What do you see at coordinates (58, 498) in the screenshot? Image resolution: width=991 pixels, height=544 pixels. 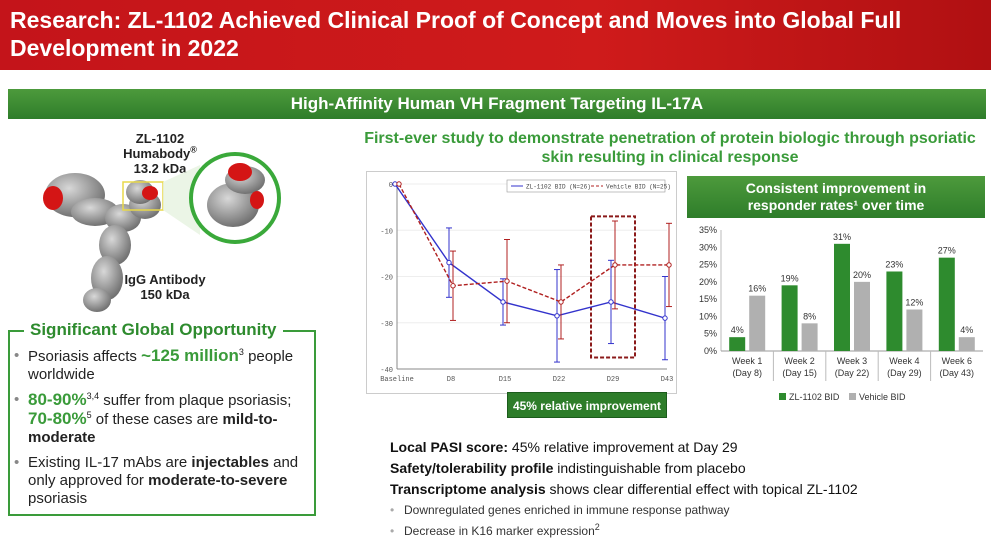 I see `bullet-text: psoriasis` at bounding box center [58, 498].